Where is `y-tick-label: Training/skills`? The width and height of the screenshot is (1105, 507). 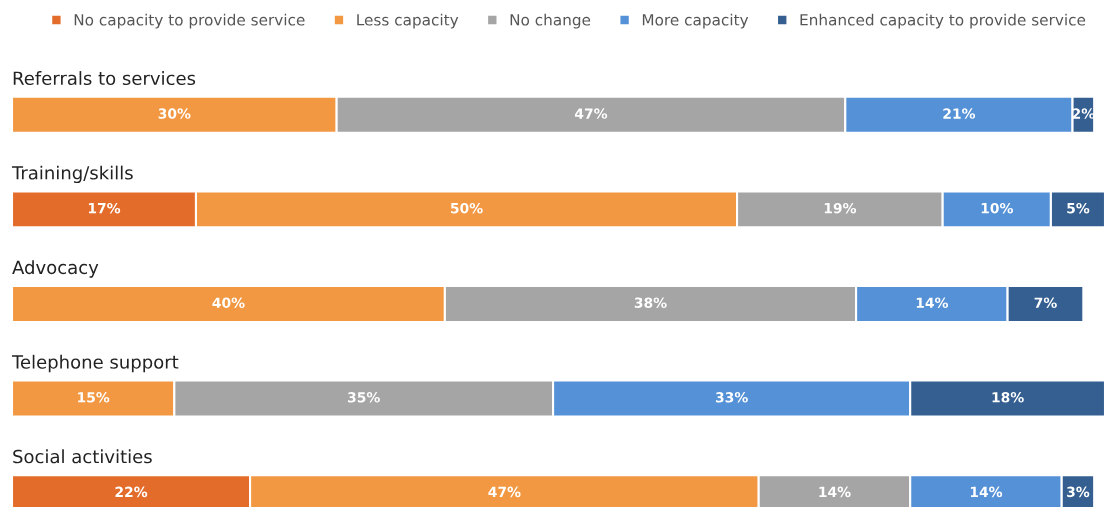
y-tick-label: Training/skills is located at coordinates (72, 174).